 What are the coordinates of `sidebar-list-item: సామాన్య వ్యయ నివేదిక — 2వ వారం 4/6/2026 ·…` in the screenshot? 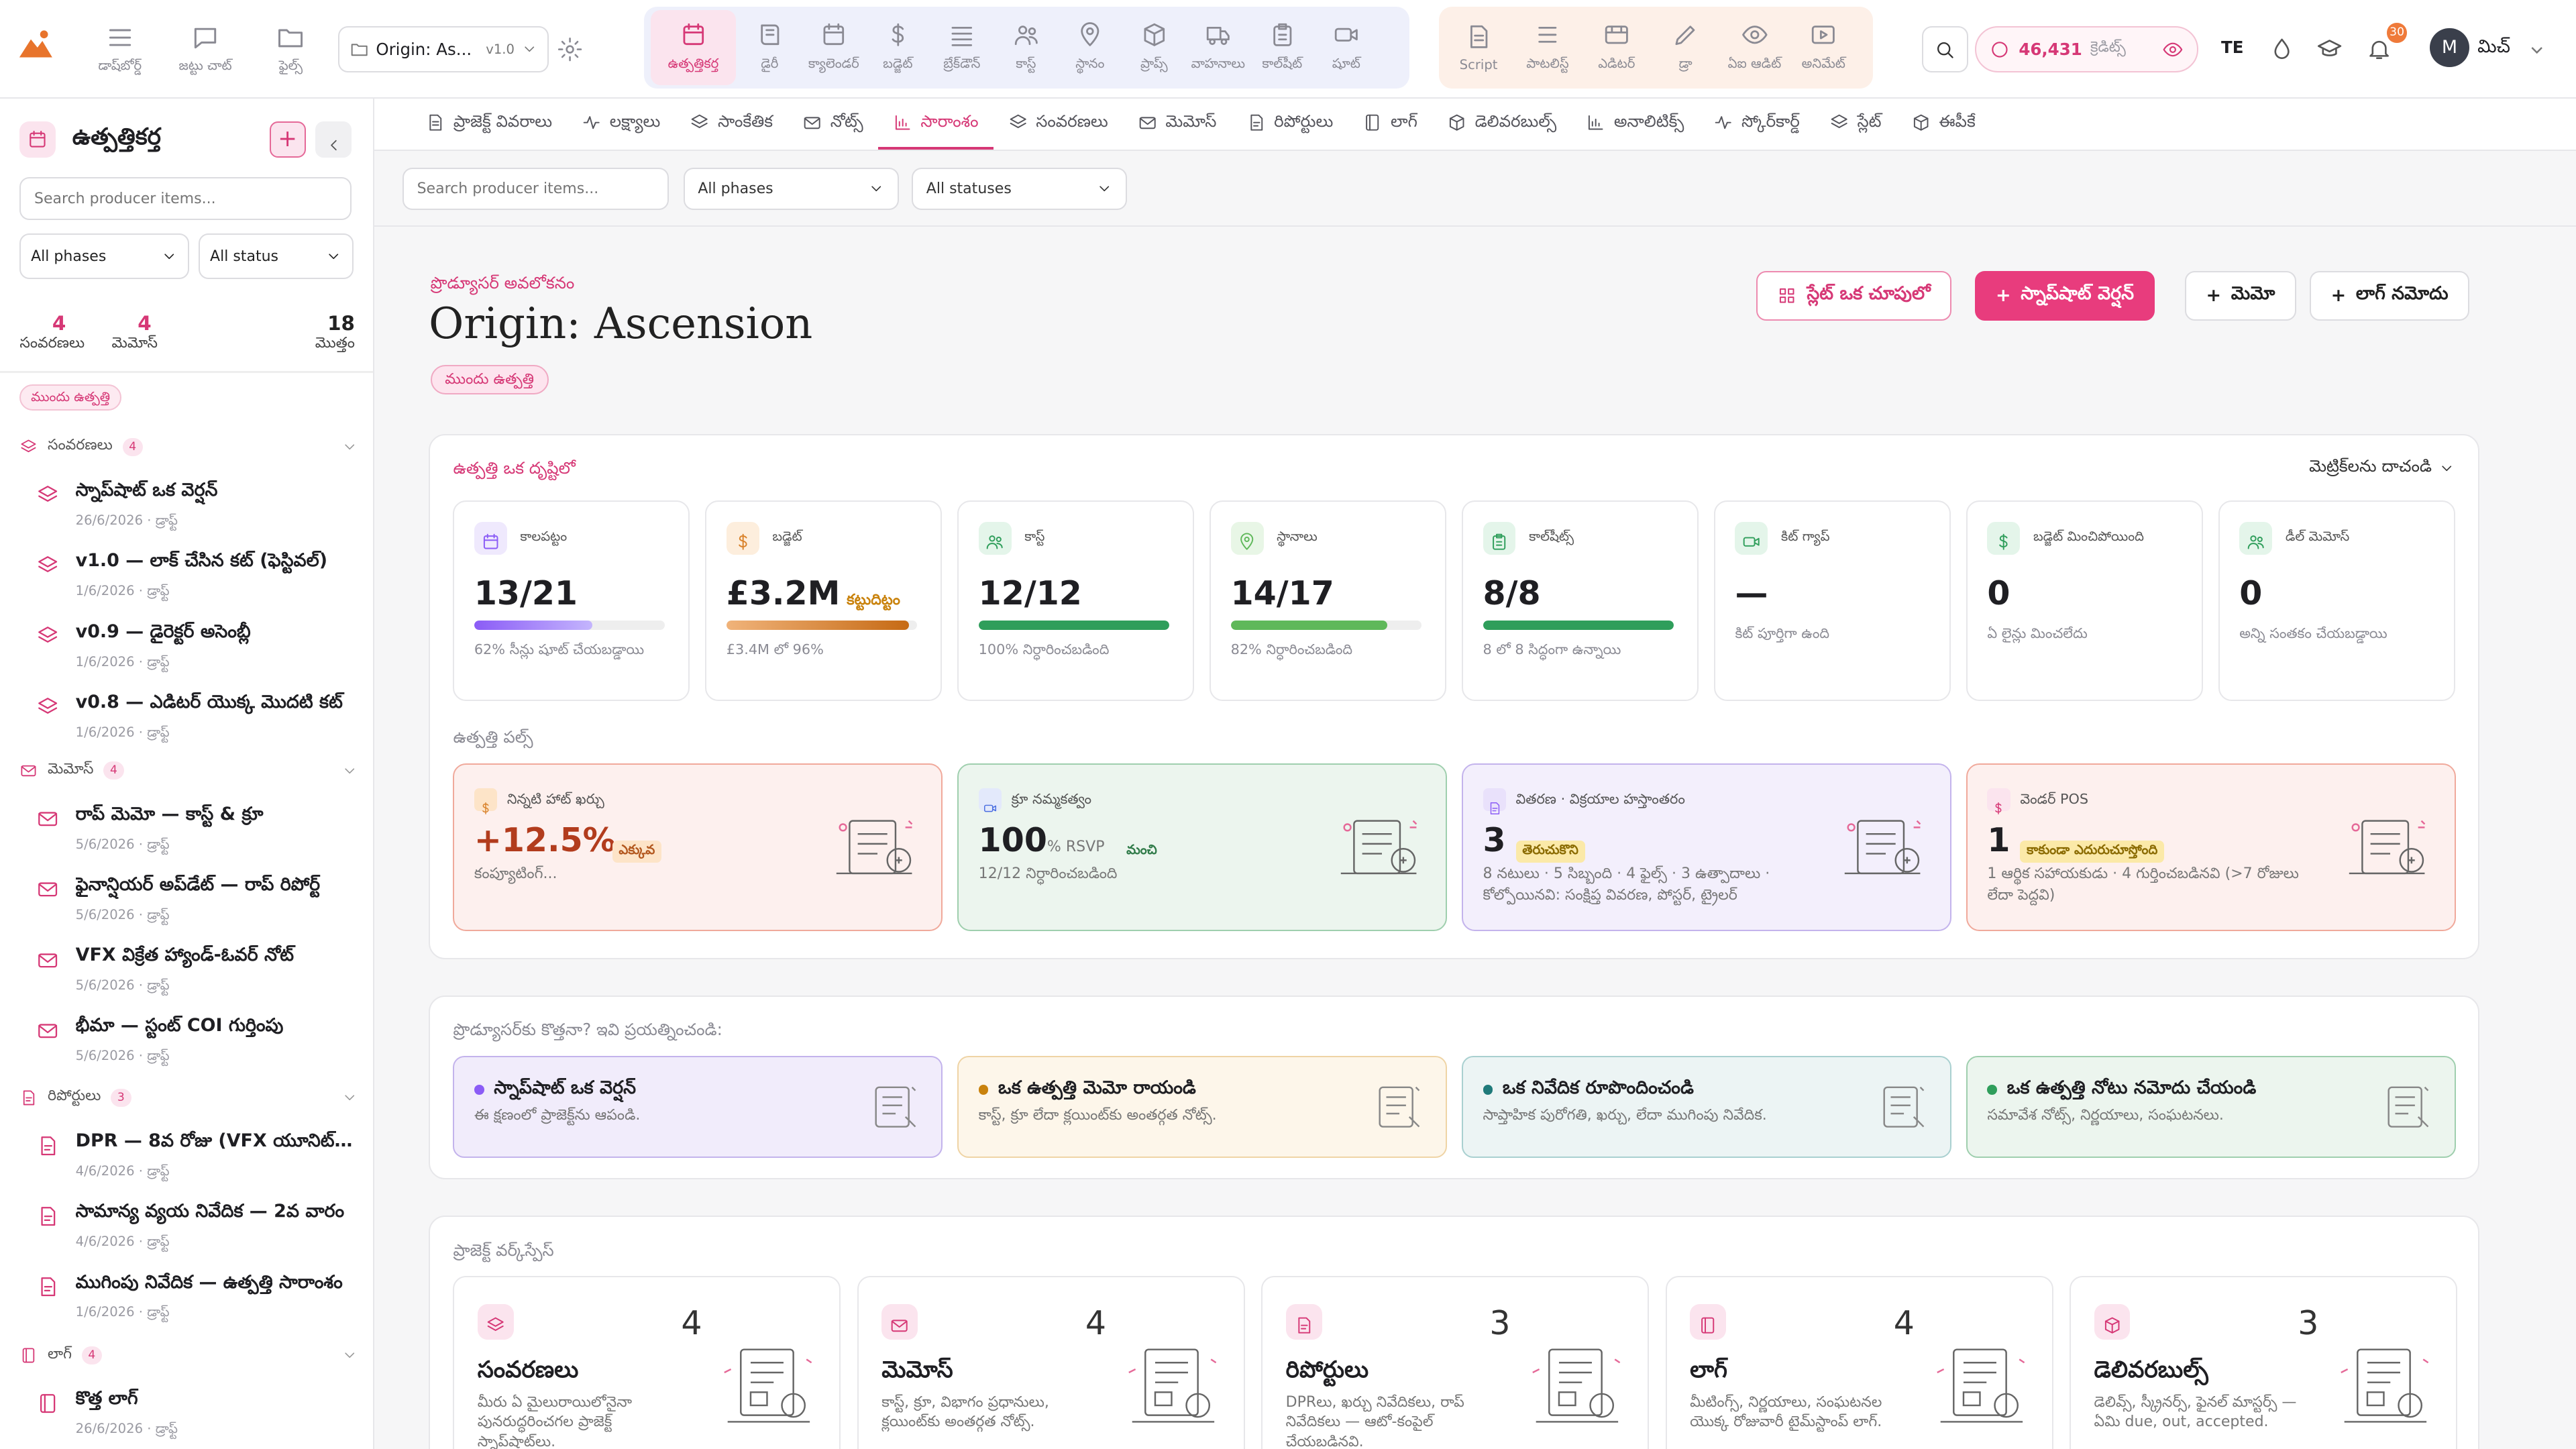 It's located at (197, 1230).